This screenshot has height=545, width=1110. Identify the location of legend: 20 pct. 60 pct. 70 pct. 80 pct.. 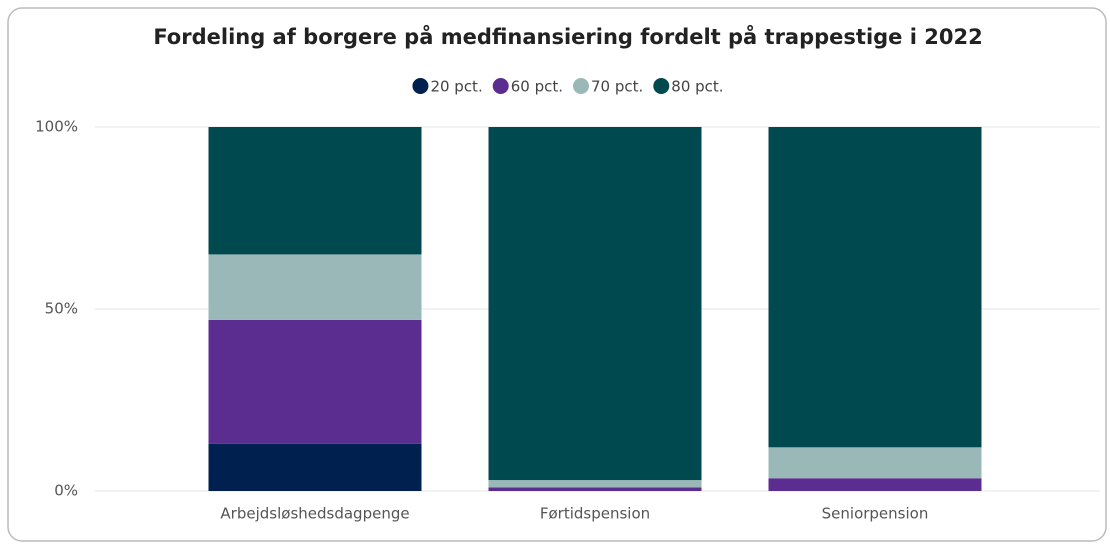
(568, 87).